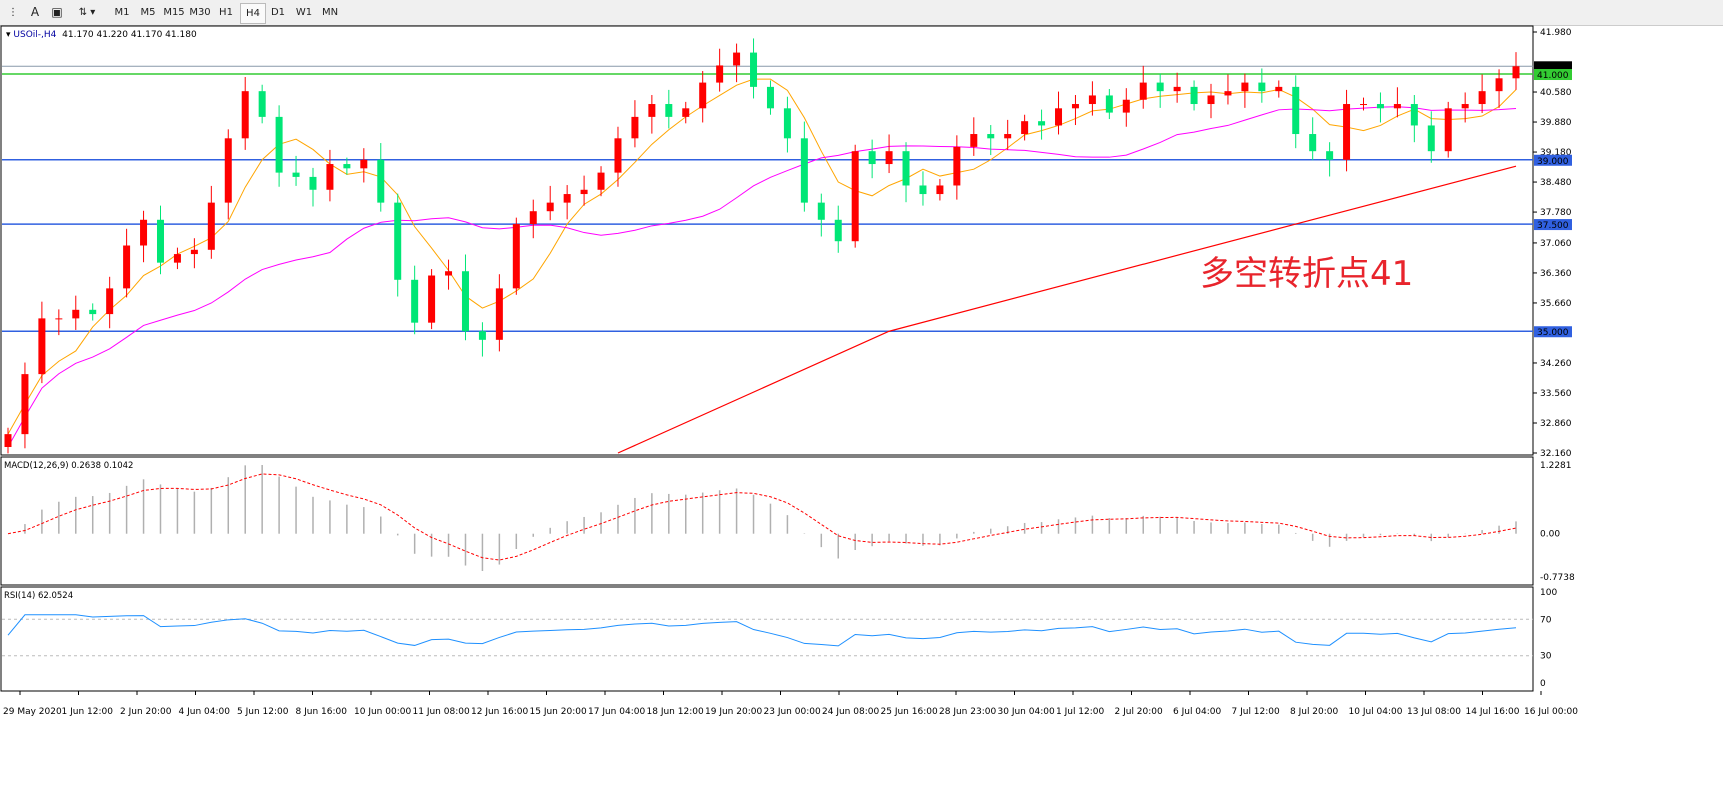 The height and width of the screenshot is (793, 1723). What do you see at coordinates (1553, 333) in the screenshot?
I see `level-label: 35.000` at bounding box center [1553, 333].